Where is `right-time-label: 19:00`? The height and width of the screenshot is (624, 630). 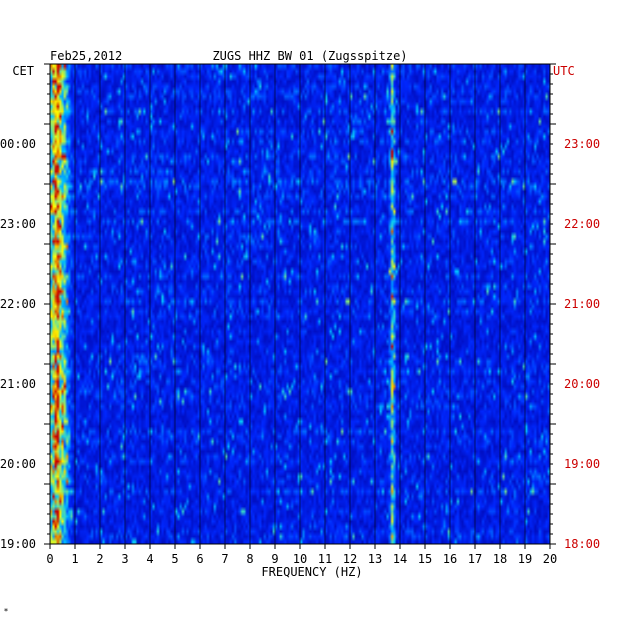 right-time-label: 19:00 is located at coordinates (582, 464).